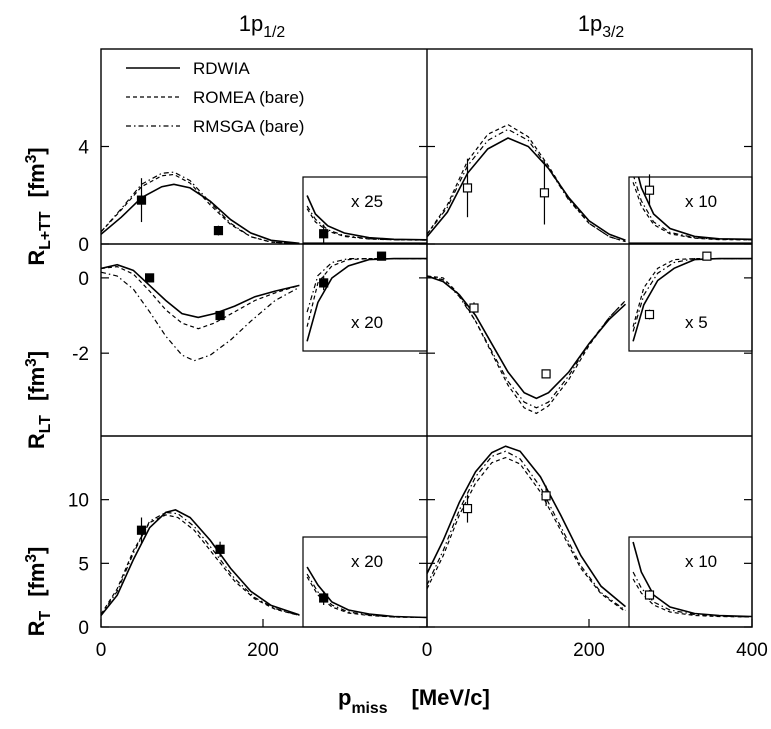 The width and height of the screenshot is (771, 729). Describe the element at coordinates (83, 245) in the screenshot. I see `row1-ytick-label-0: 0` at that location.